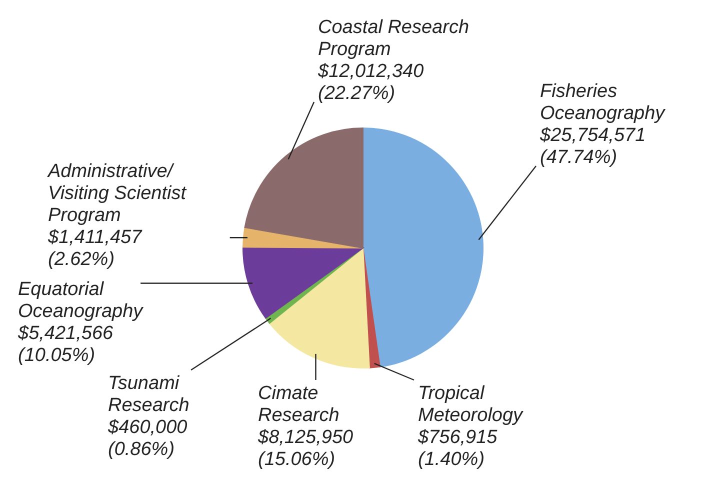  I want to click on data-label: $8,125,950 (15.06%), so click(305, 448).